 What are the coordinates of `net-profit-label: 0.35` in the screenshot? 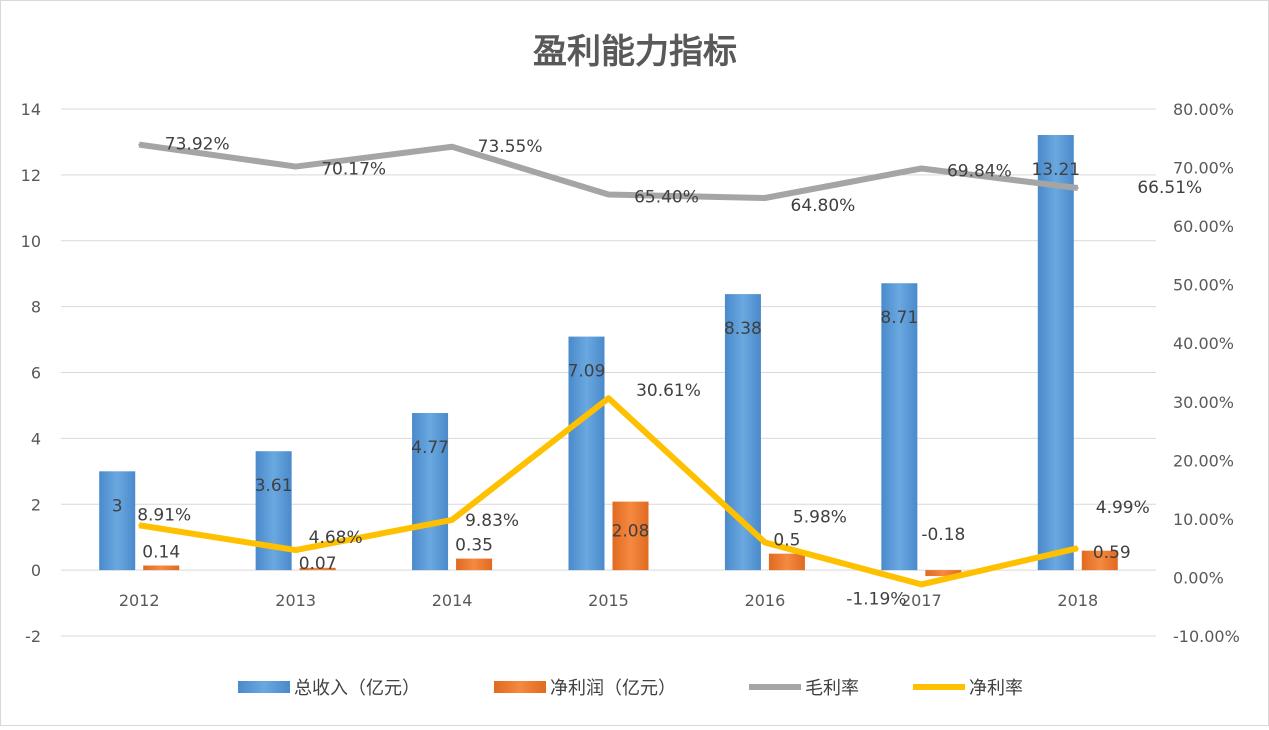 It's located at (474, 546).